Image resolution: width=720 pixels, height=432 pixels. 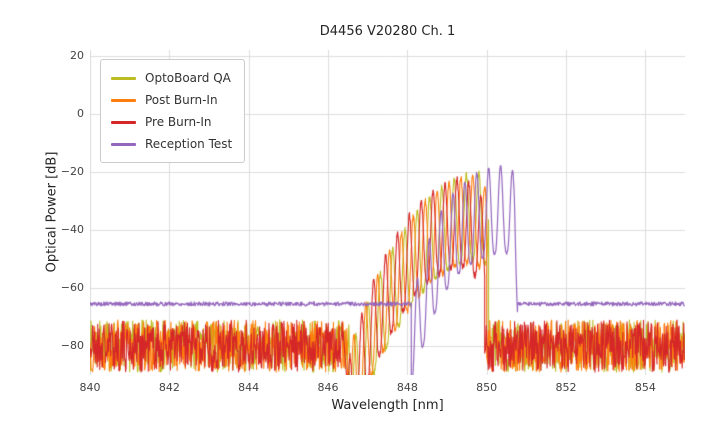 I want to click on x-tick-label: 850, so click(x=487, y=387).